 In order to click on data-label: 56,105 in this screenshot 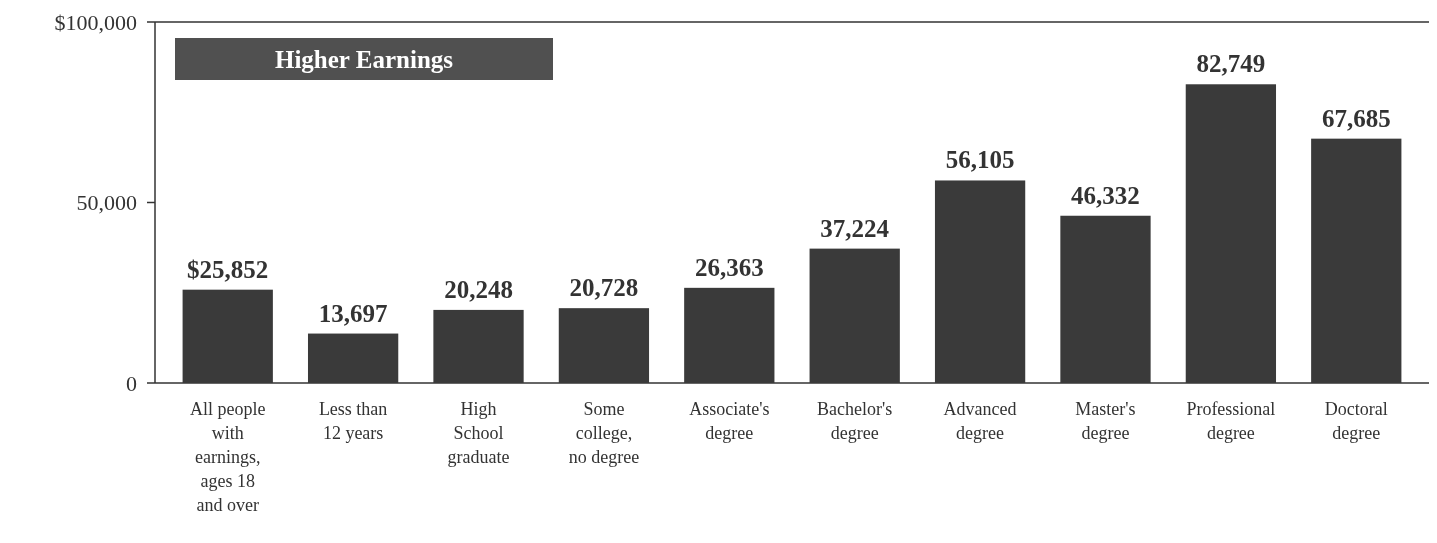, I will do `click(980, 160)`.